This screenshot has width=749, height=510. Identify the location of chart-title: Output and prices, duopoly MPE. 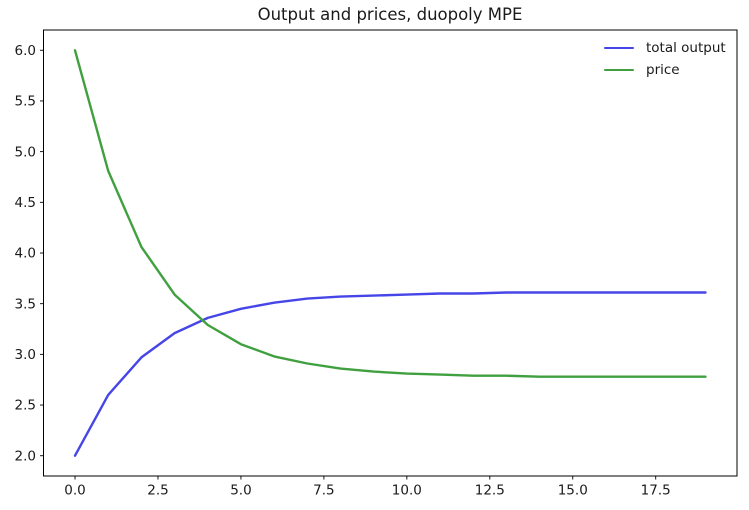
(390, 14).